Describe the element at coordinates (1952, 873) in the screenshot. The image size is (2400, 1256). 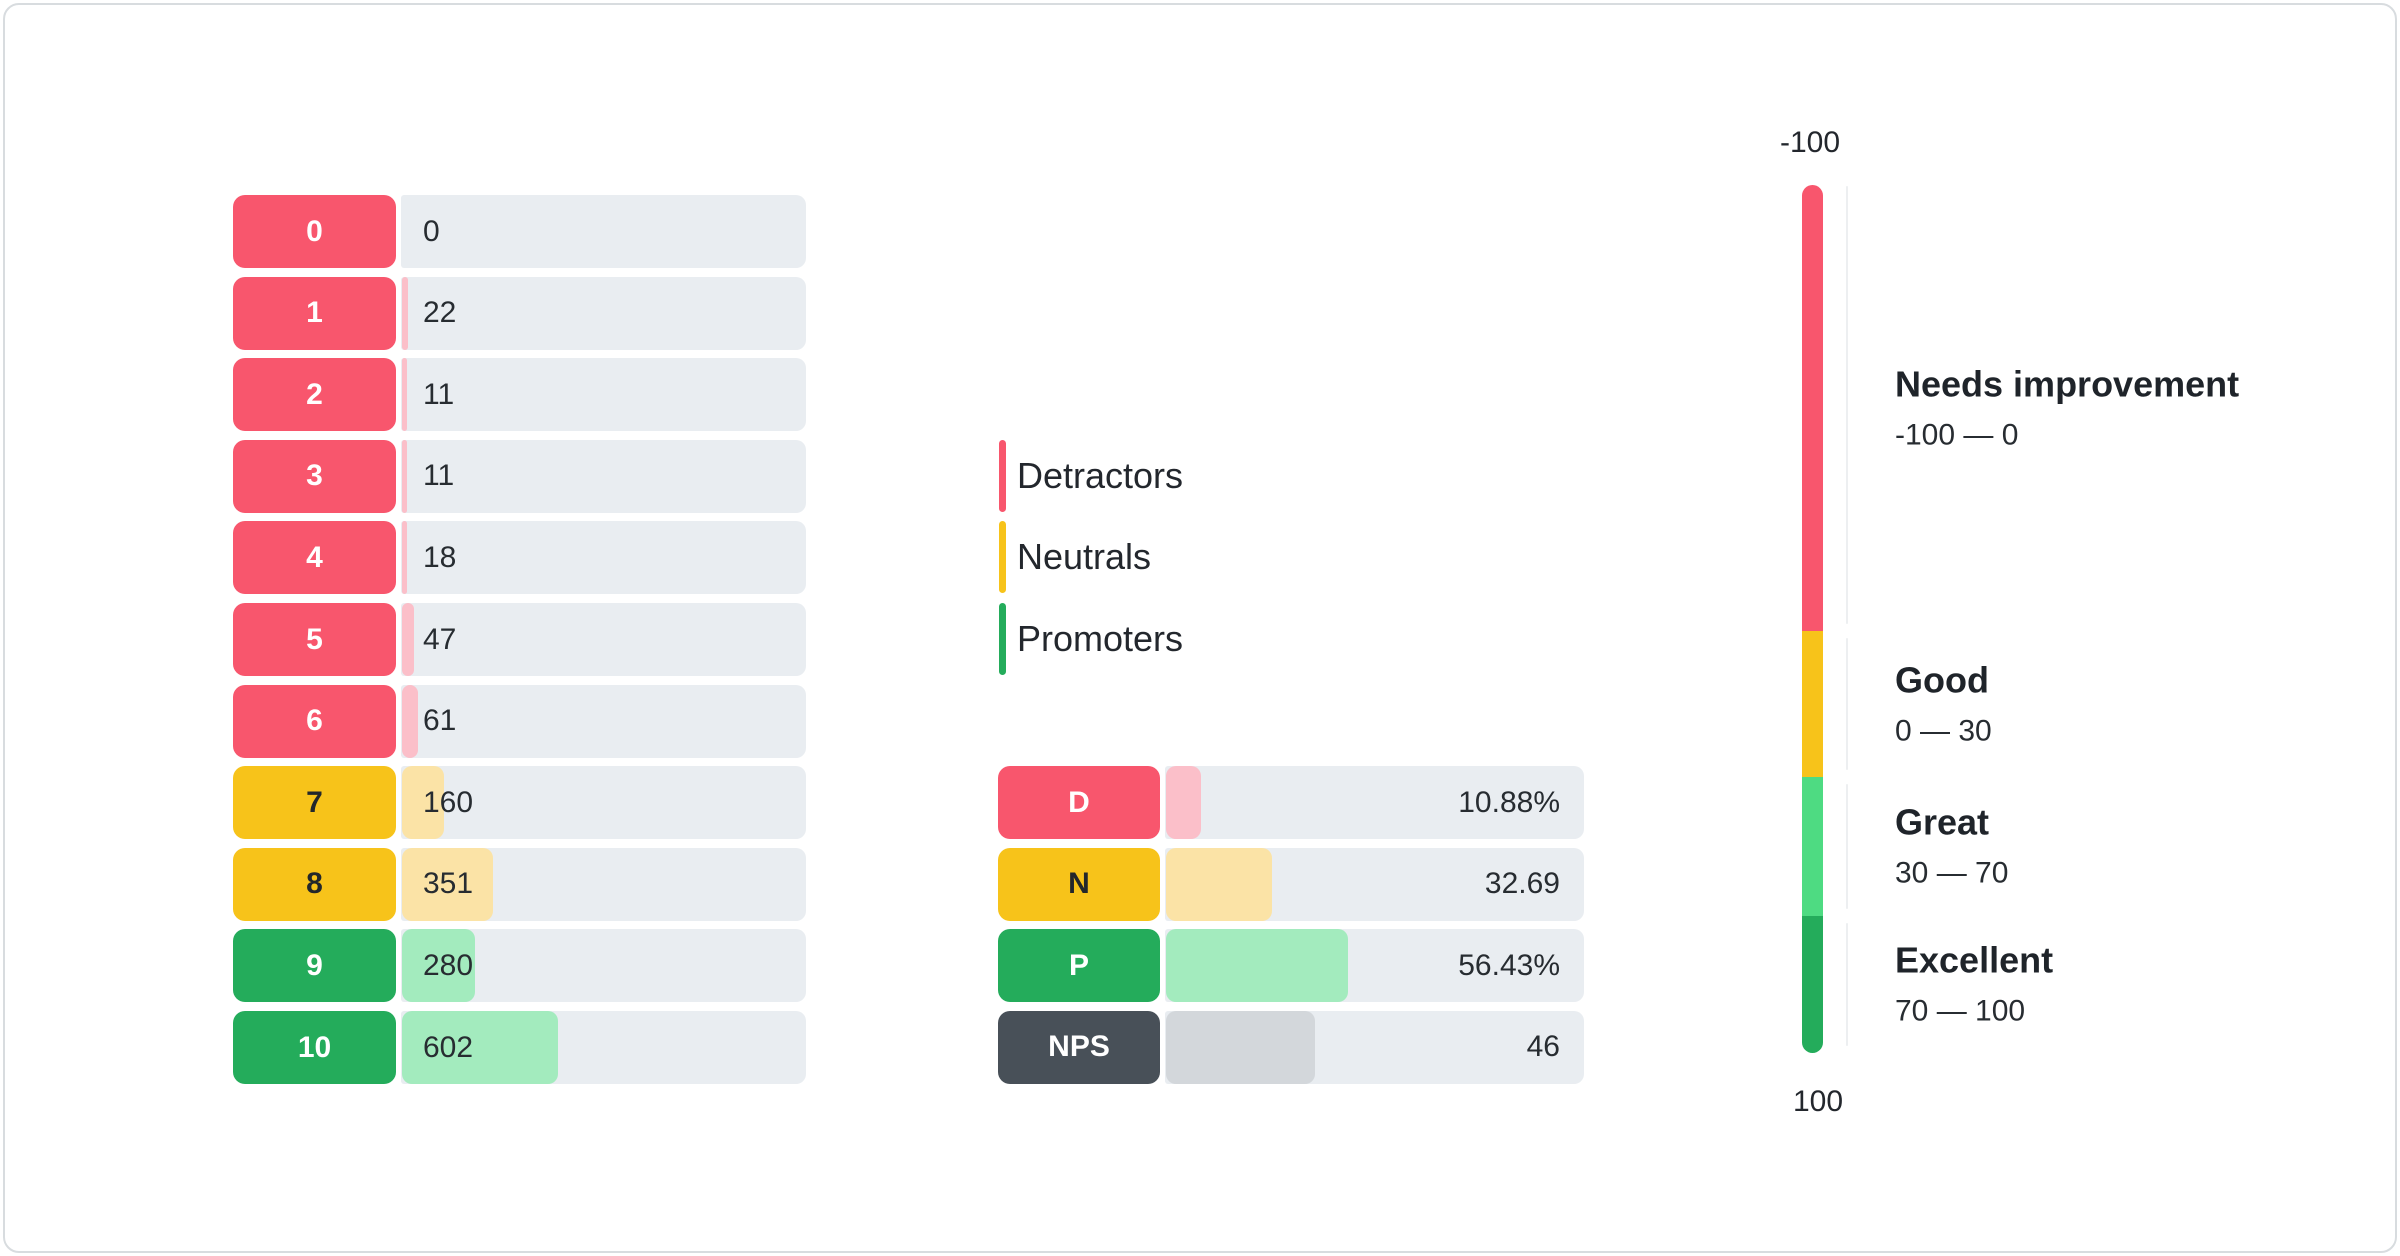
I see `gauge-band-range: 30 — 70` at that location.